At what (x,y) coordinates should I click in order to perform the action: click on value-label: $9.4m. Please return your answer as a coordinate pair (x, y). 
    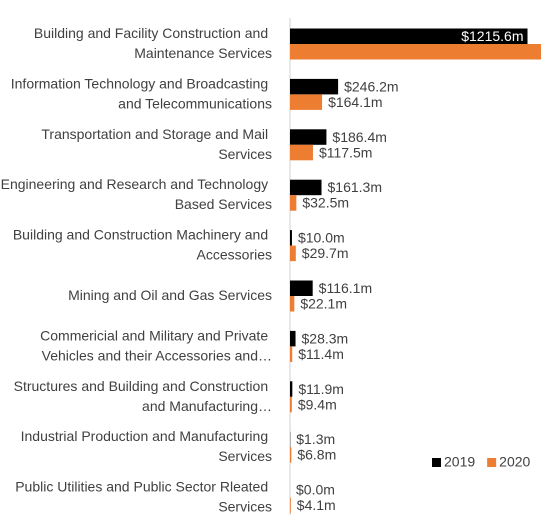
    Looking at the image, I should click on (317, 404).